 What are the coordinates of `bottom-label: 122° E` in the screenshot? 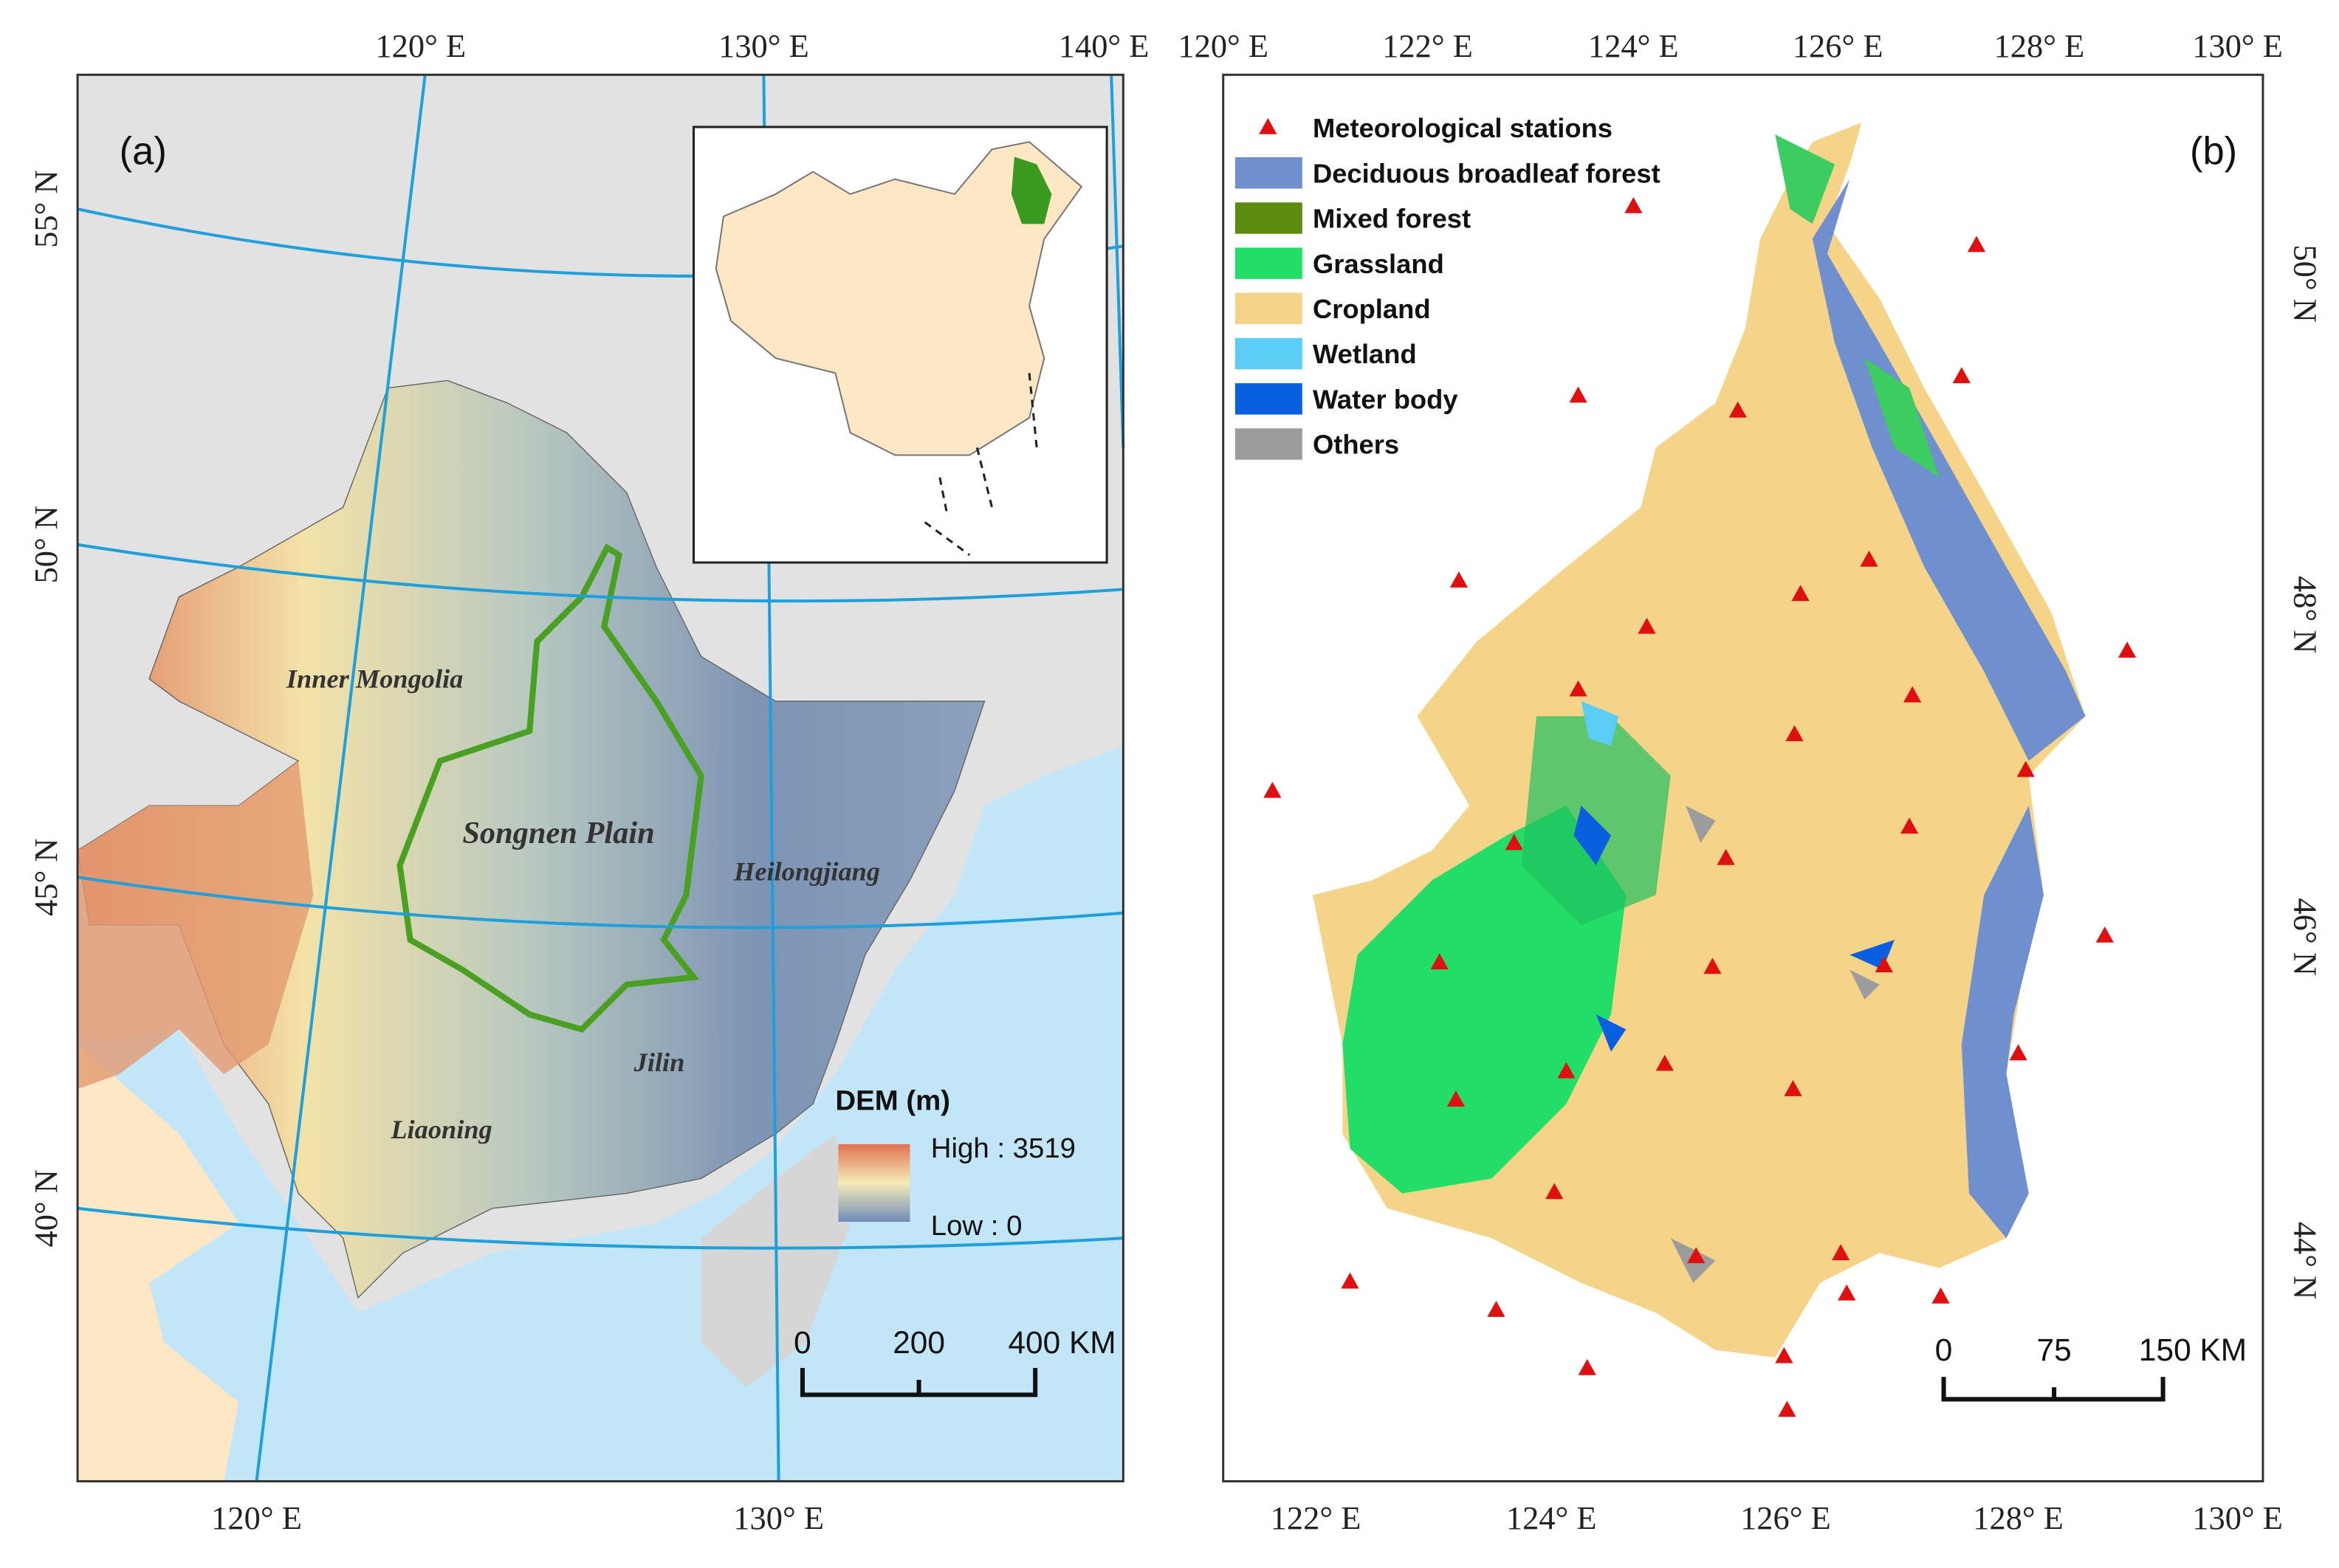 It's located at (1316, 1517).